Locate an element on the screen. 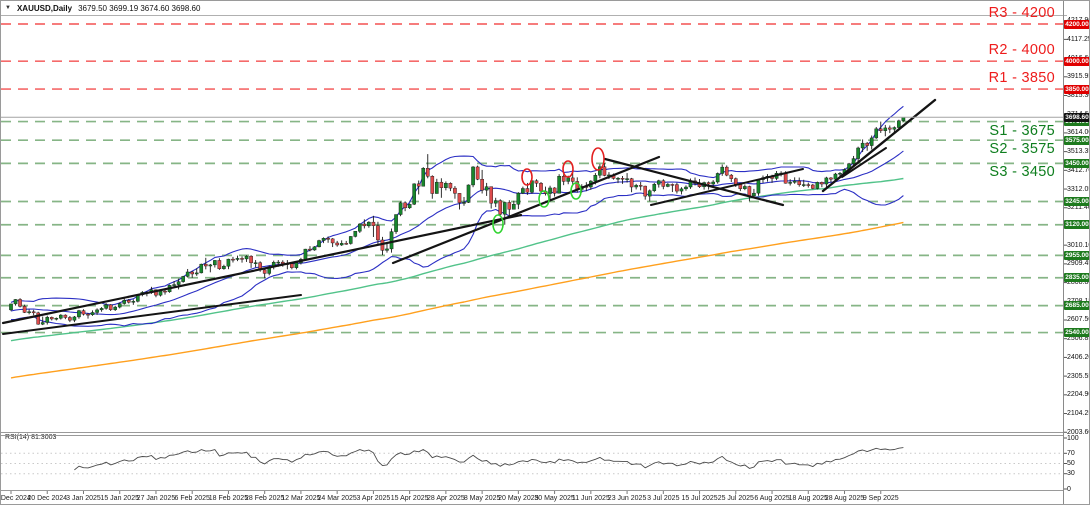 This screenshot has width=1090, height=505. price-tick-label: 2204.90 is located at coordinates (1078, 395).